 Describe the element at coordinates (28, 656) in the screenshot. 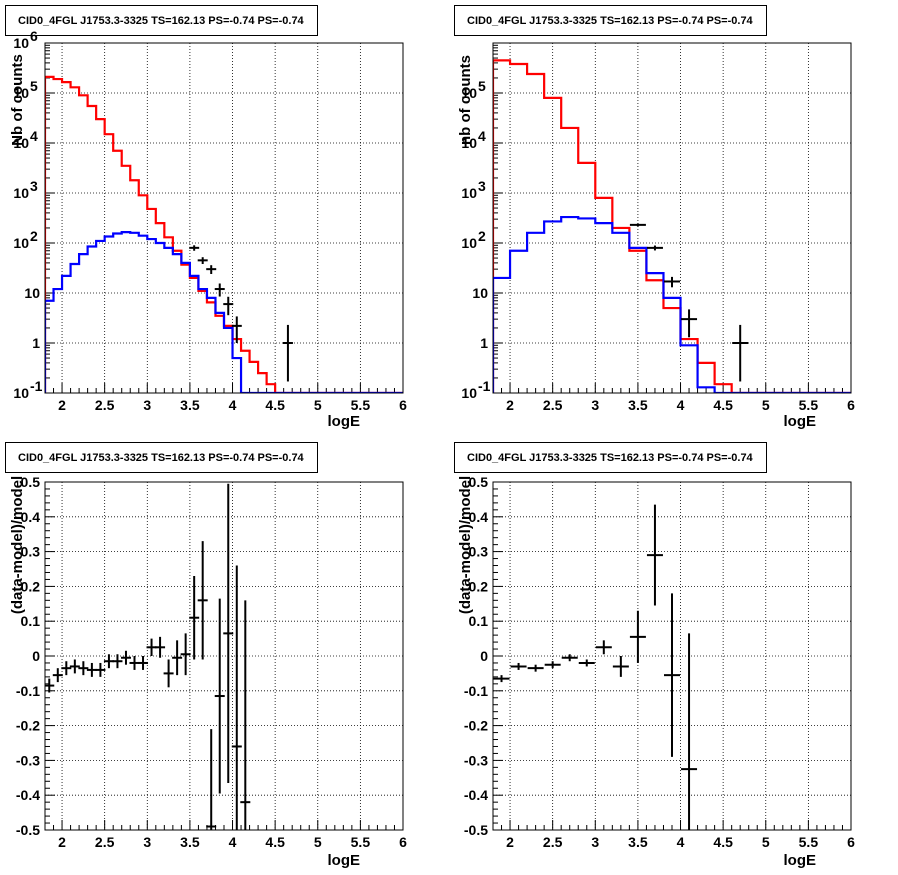

I see `y-tick-labels: -0.5 -0.4 -0.3 -0.2 -0.1 0 0.1 0.2 0.3 0.4 0.5` at that location.